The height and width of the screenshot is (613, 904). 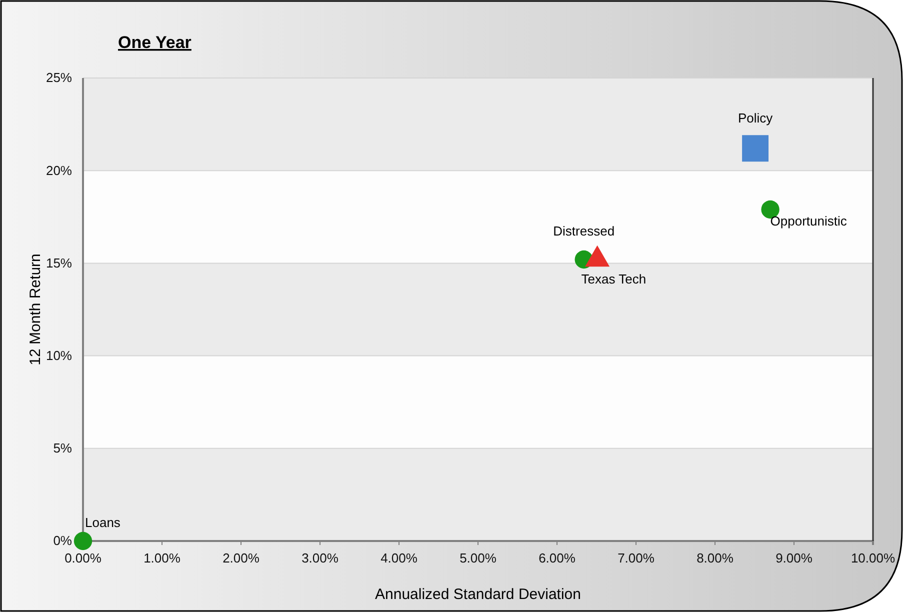 What do you see at coordinates (62, 448) in the screenshot?
I see `y-tick-label: 5%` at bounding box center [62, 448].